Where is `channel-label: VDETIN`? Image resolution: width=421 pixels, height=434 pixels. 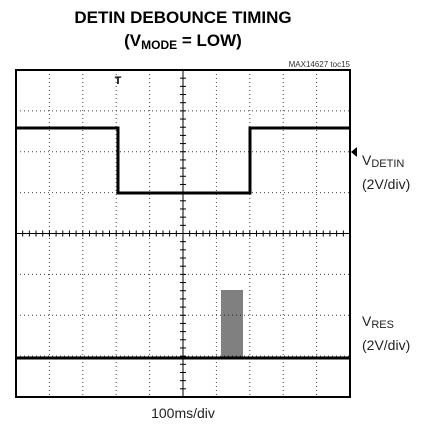
channel-label: VDETIN is located at coordinates (383, 161).